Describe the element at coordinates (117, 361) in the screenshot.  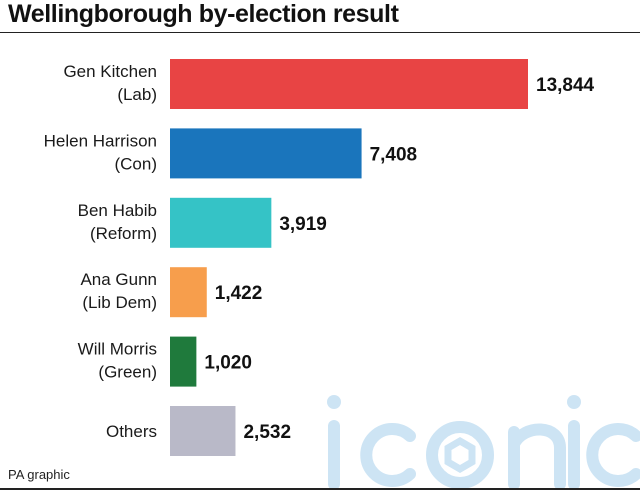
I see `category-label-4: Will Morris (Green)` at that location.